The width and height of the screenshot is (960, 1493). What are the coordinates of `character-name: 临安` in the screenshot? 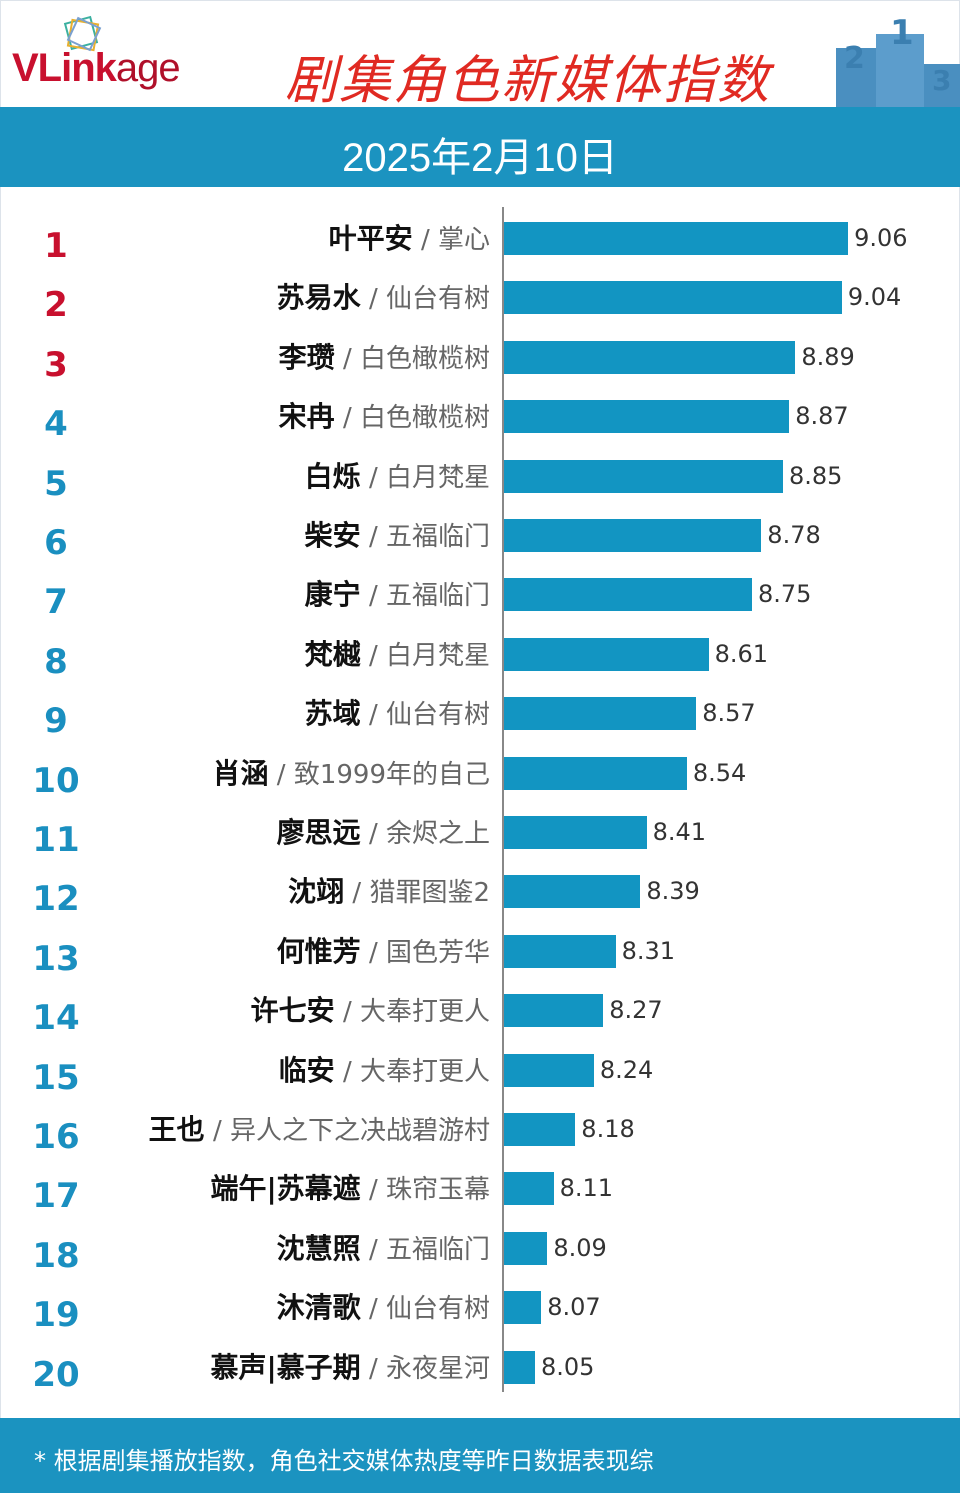 It's located at (306, 1070).